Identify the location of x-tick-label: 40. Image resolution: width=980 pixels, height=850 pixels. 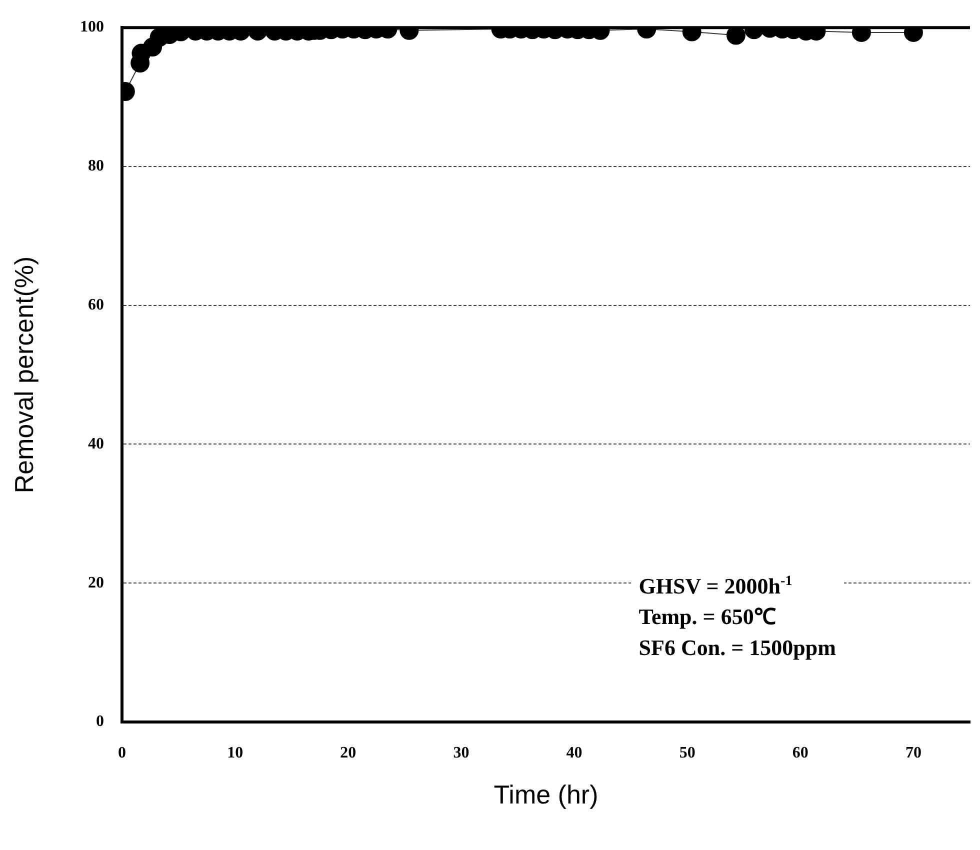
(574, 753).